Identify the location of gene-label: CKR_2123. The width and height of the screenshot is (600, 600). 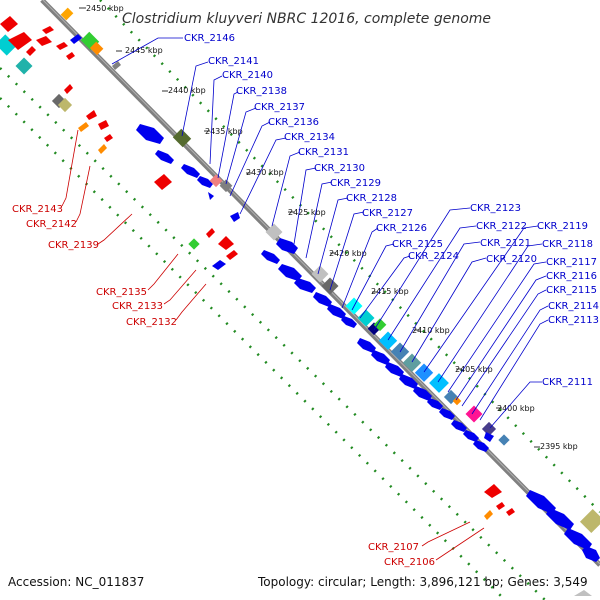
(495, 208).